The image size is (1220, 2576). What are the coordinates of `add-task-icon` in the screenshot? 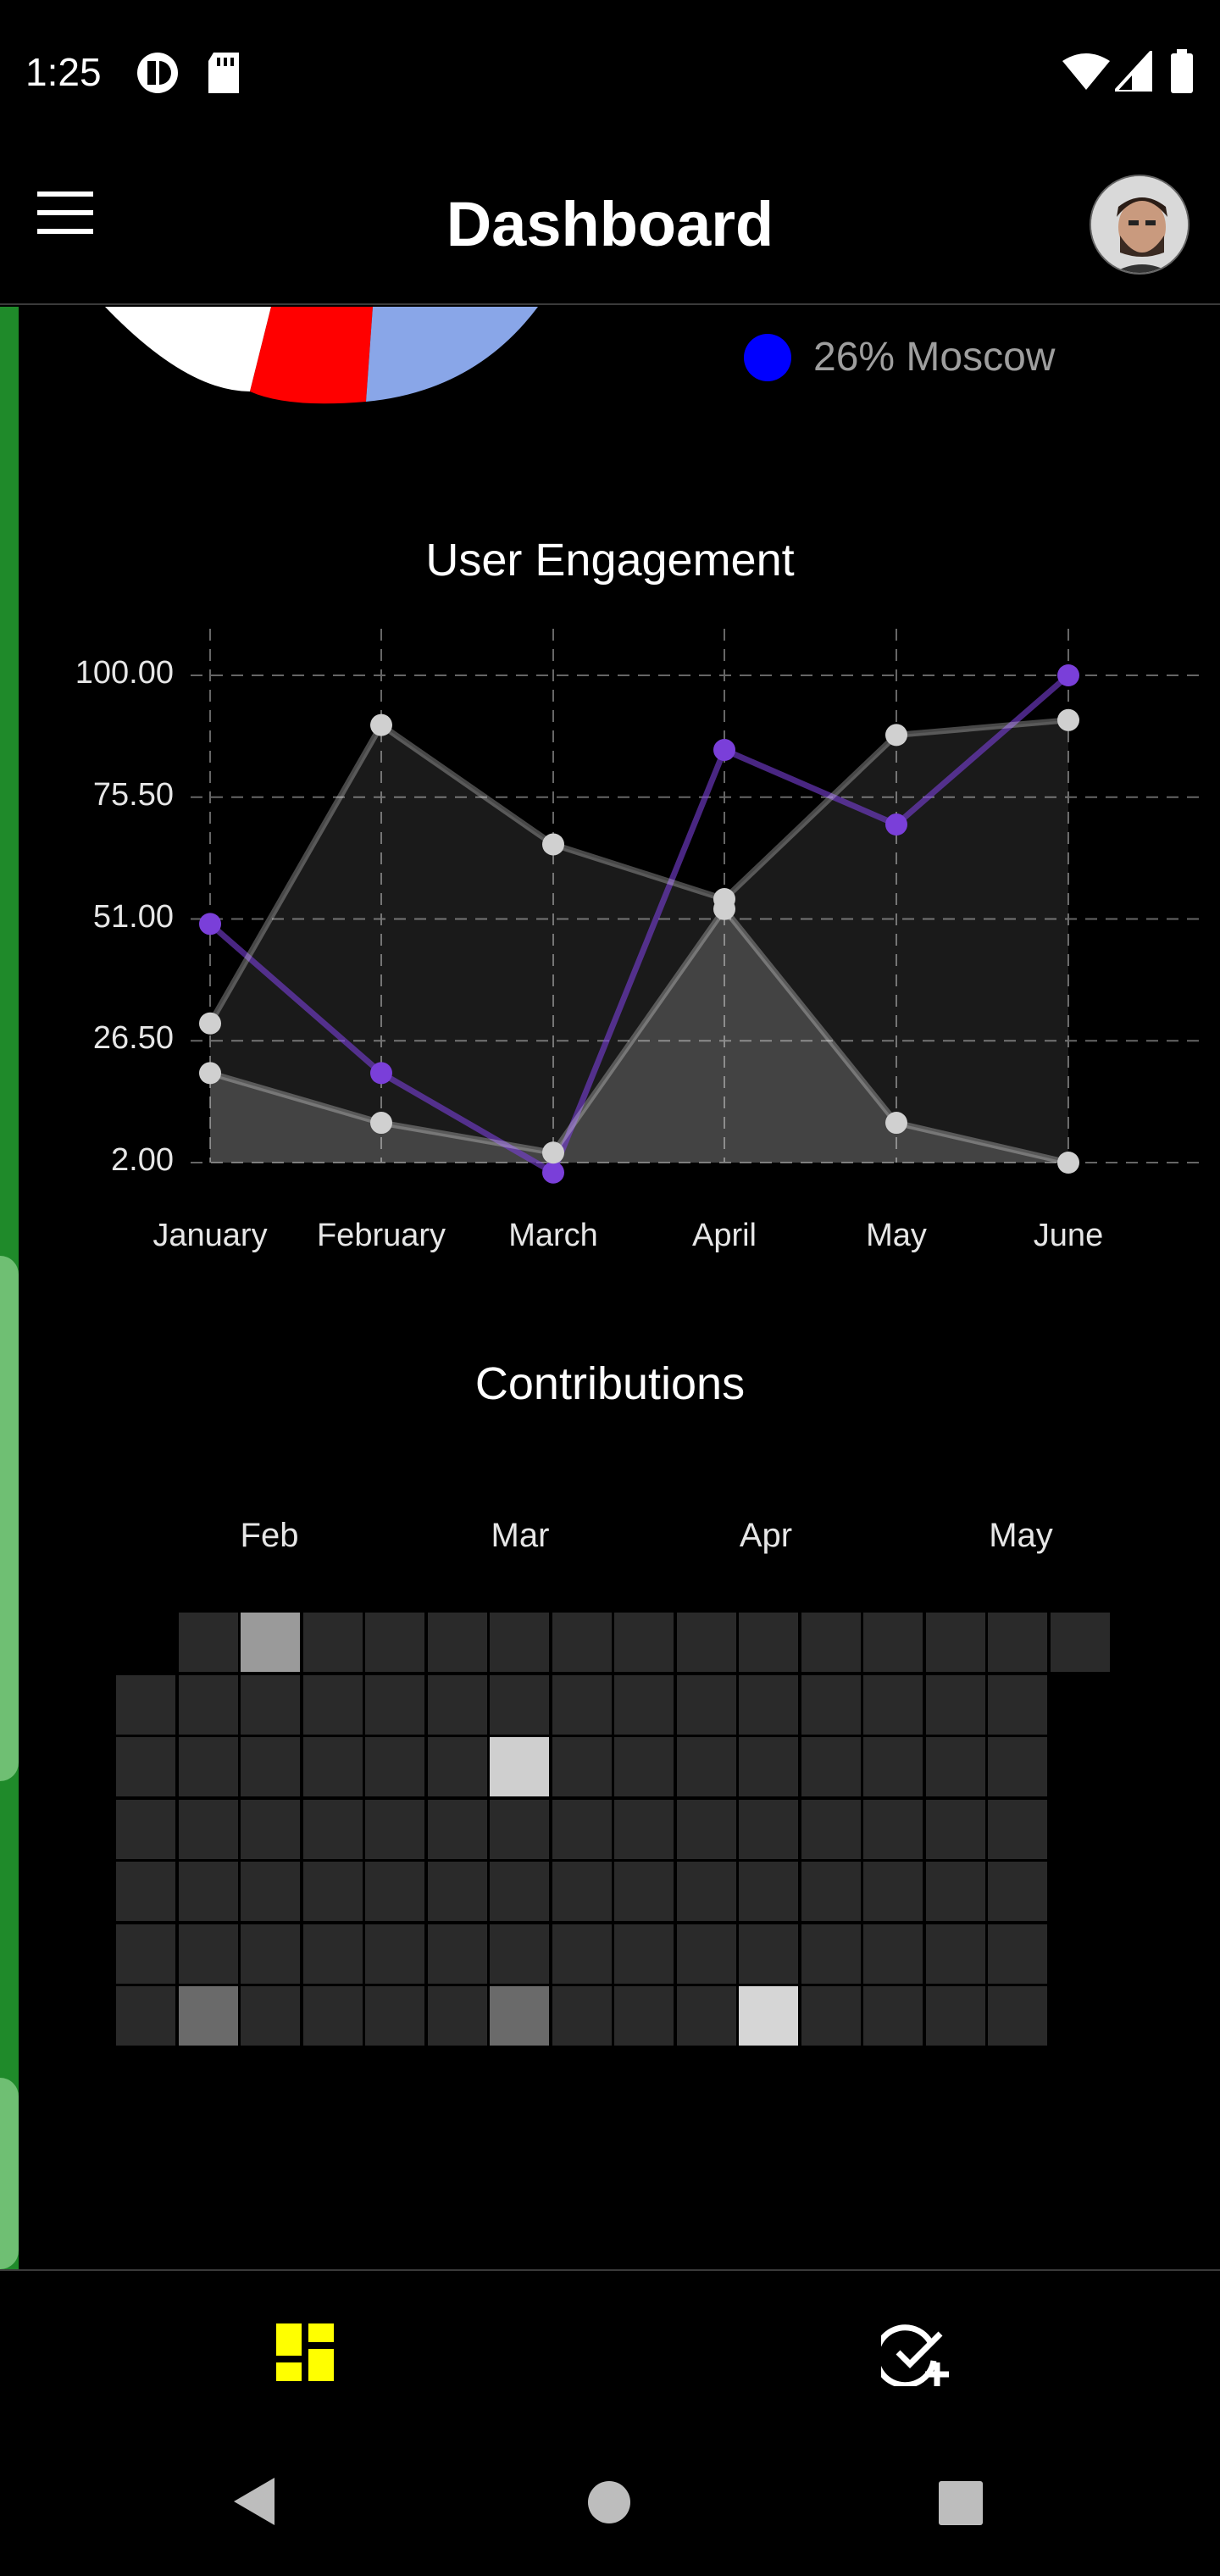 It's located at (916, 2354).